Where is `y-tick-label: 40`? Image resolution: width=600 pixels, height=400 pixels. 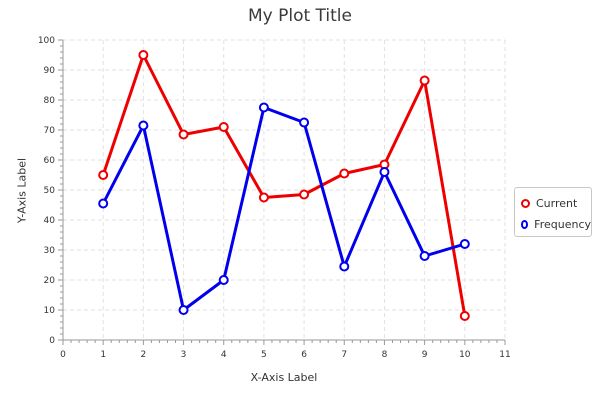
y-tick-label: 40 is located at coordinates (50, 221).